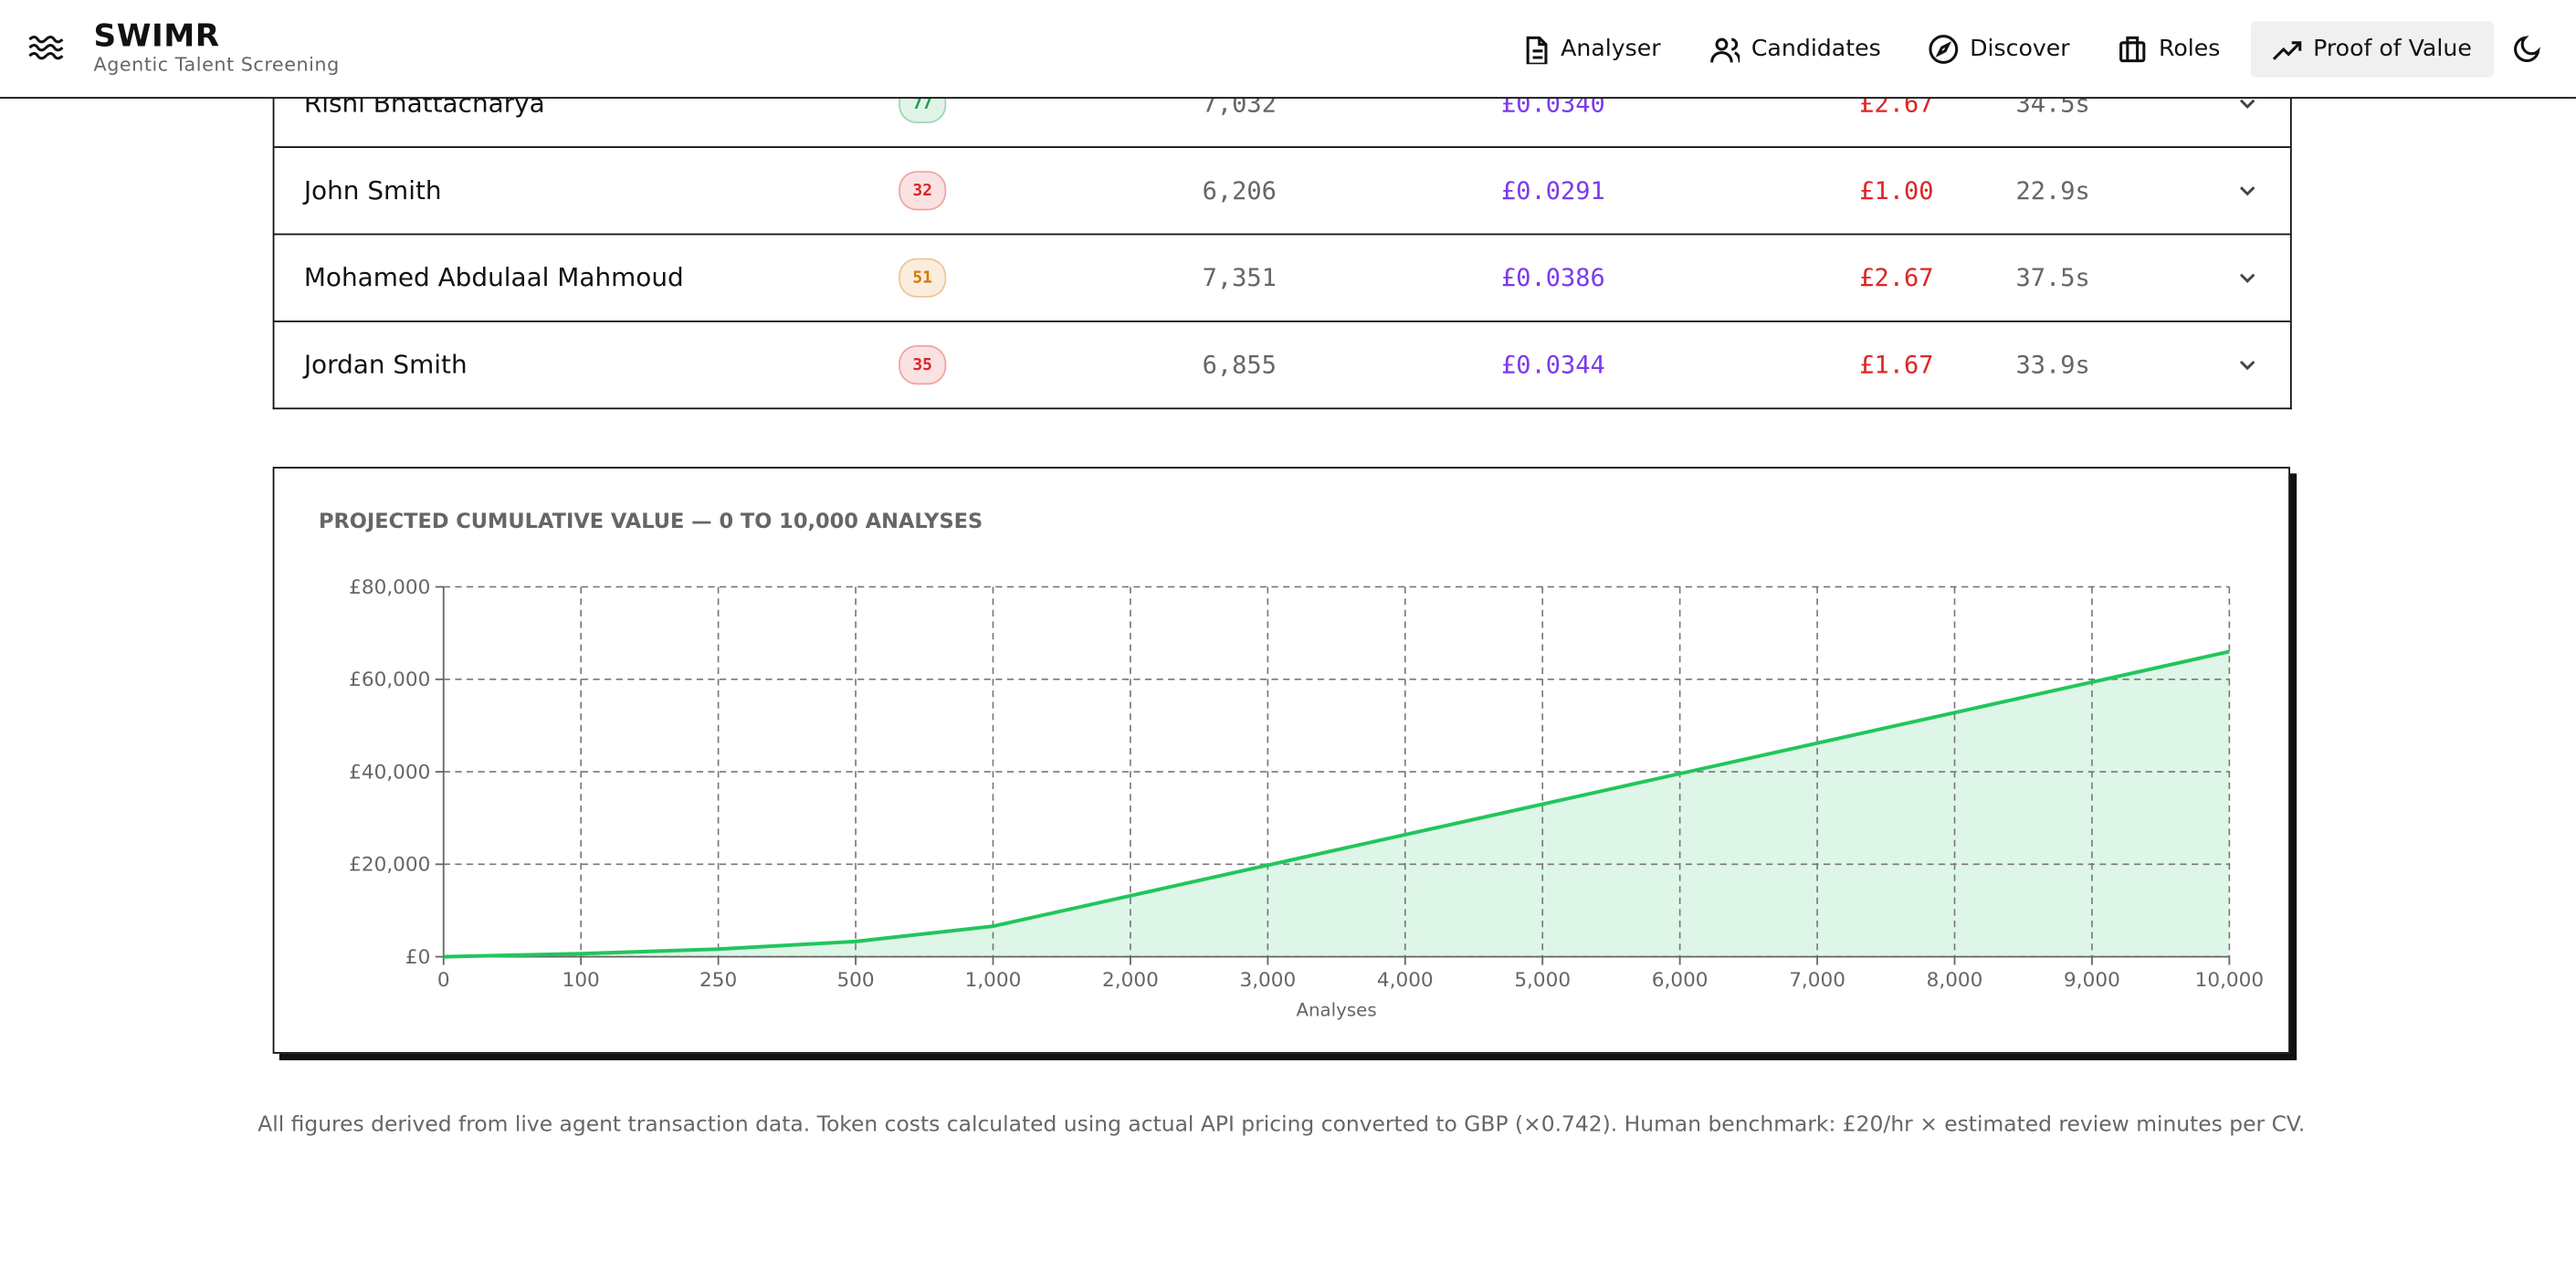  I want to click on nav-label: Roles, so click(2190, 49).